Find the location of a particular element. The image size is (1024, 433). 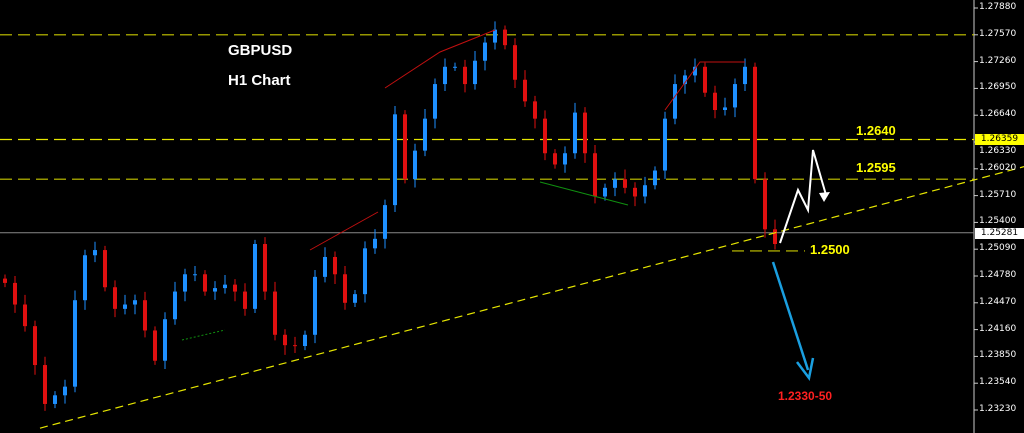

y-tick-label: 1.23850 is located at coordinates (998, 355).